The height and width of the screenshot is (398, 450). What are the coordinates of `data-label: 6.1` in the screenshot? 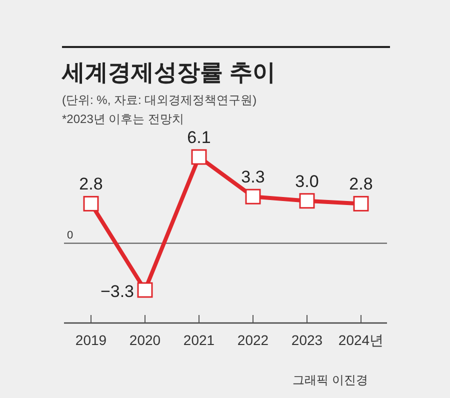 It's located at (199, 137).